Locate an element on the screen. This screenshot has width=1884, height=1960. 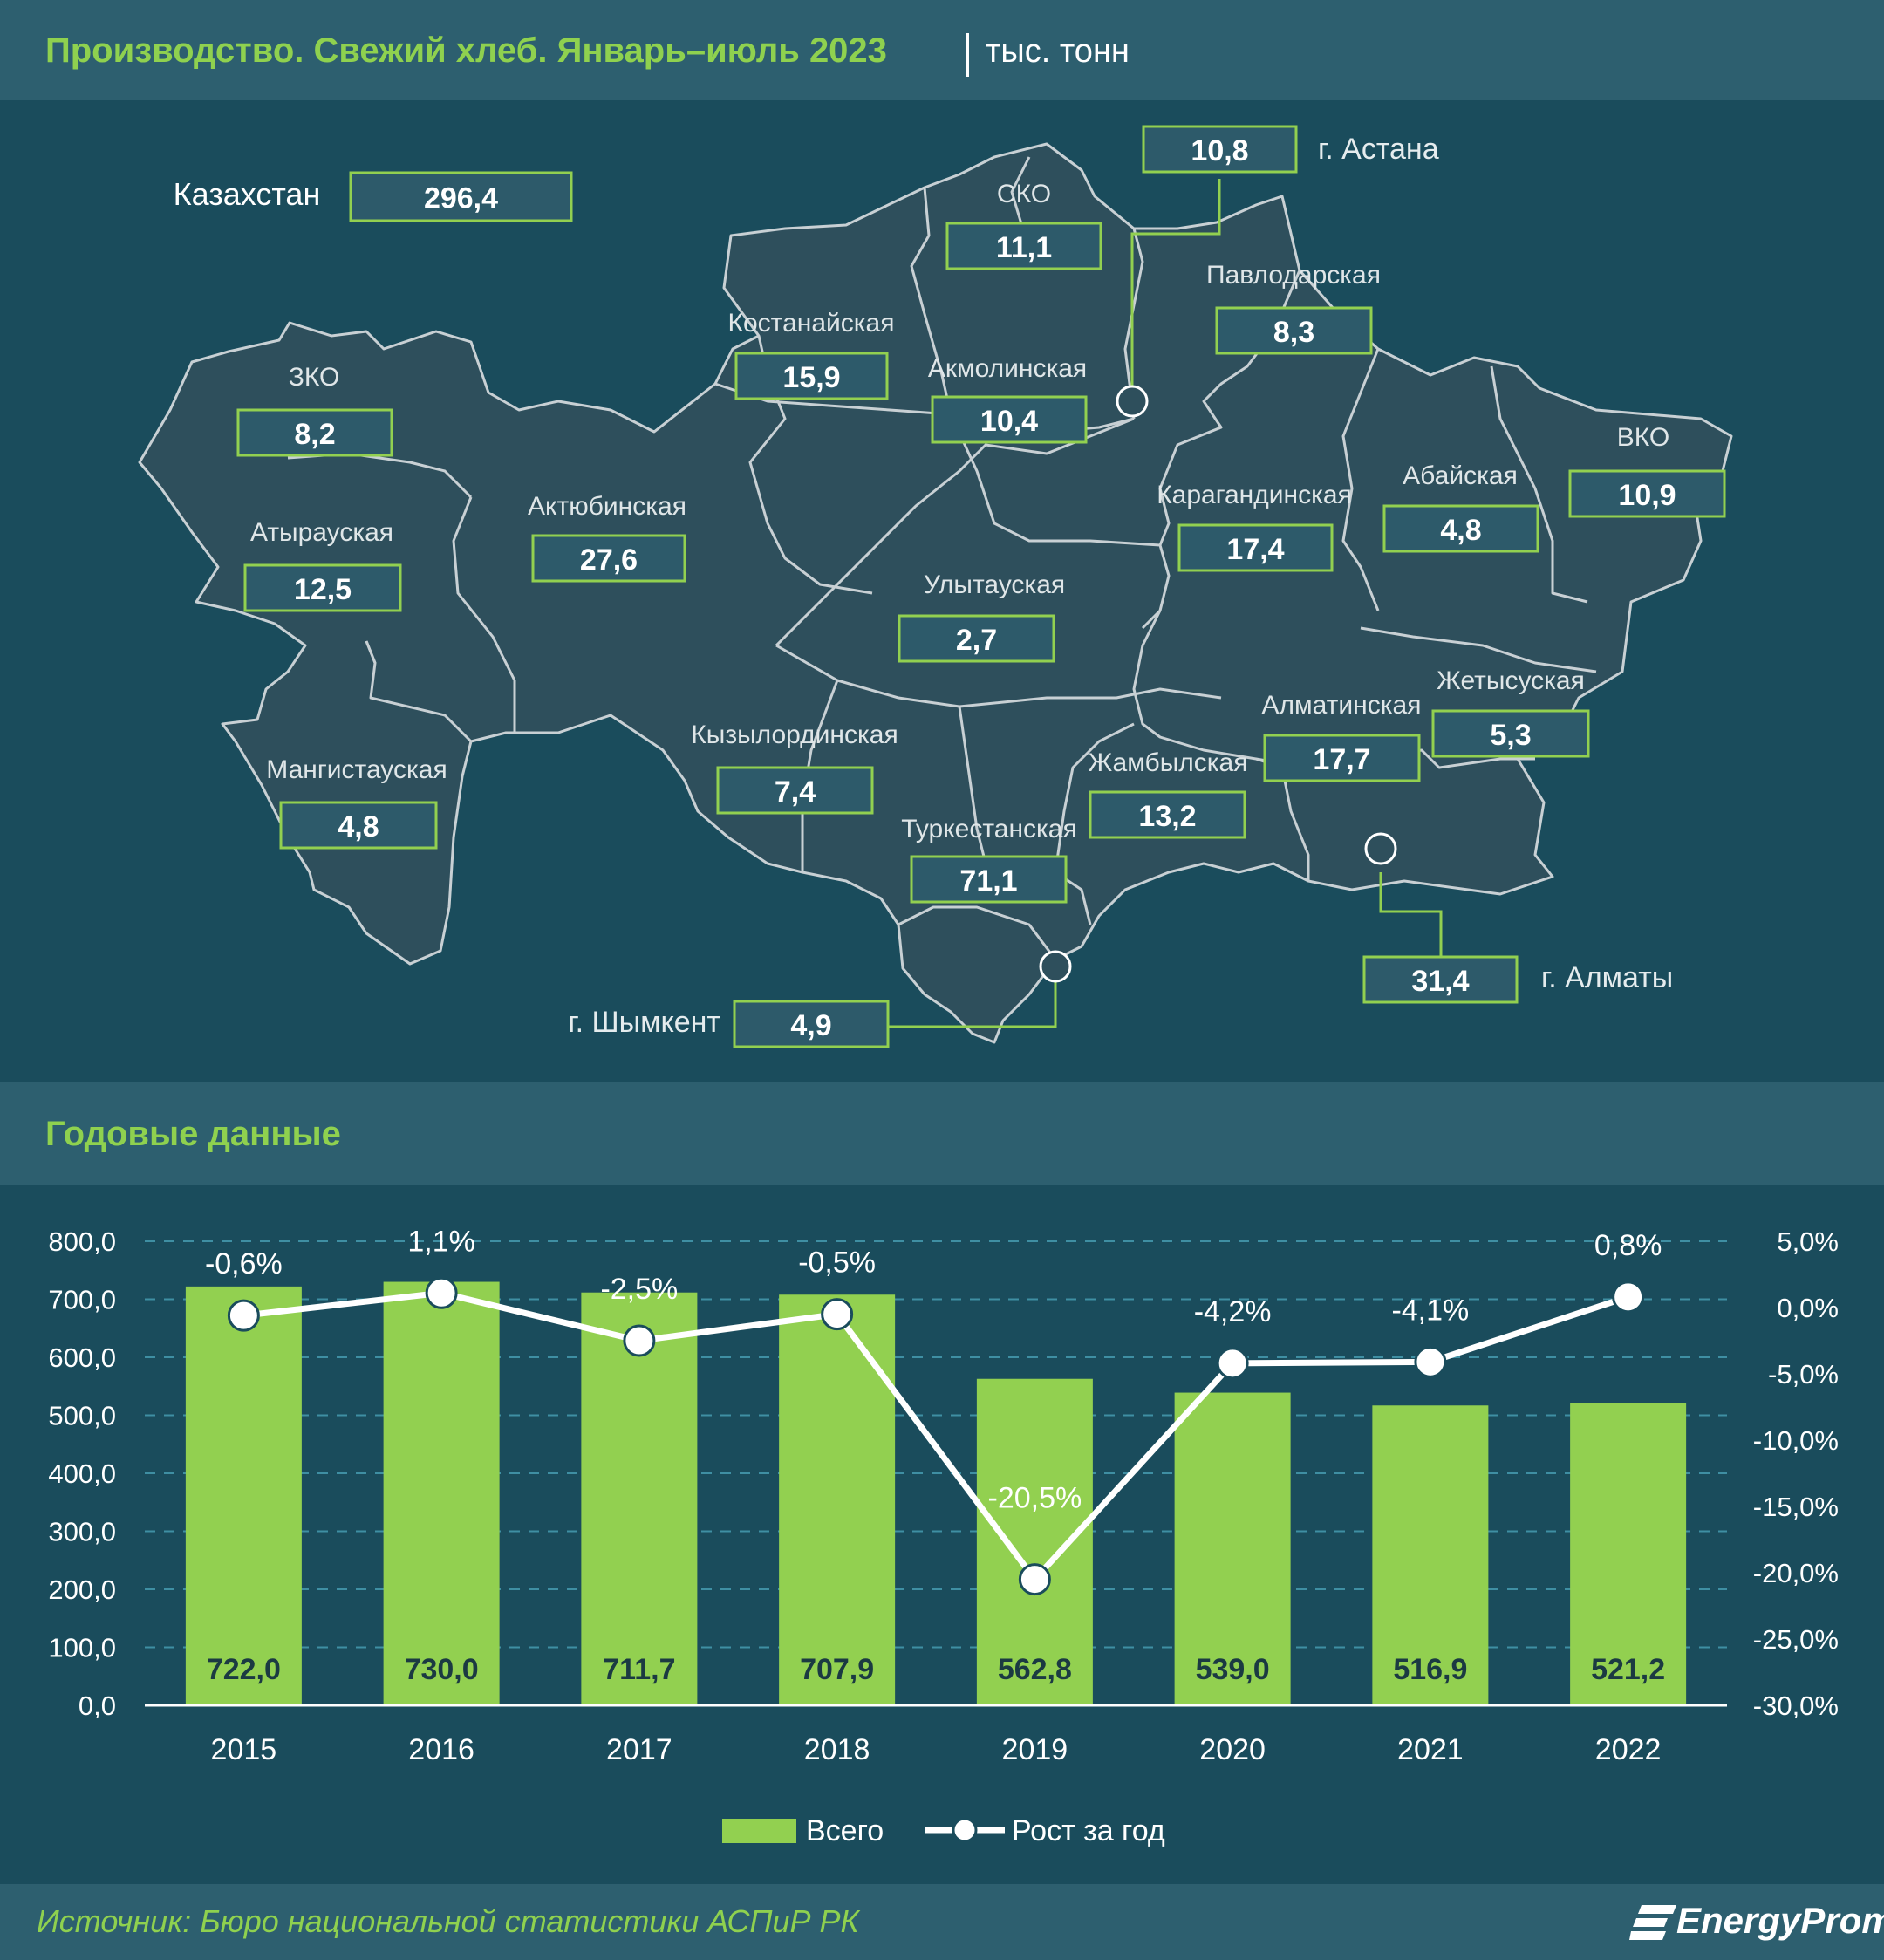
region-костанайская-value: 15,9 is located at coordinates (811, 377).